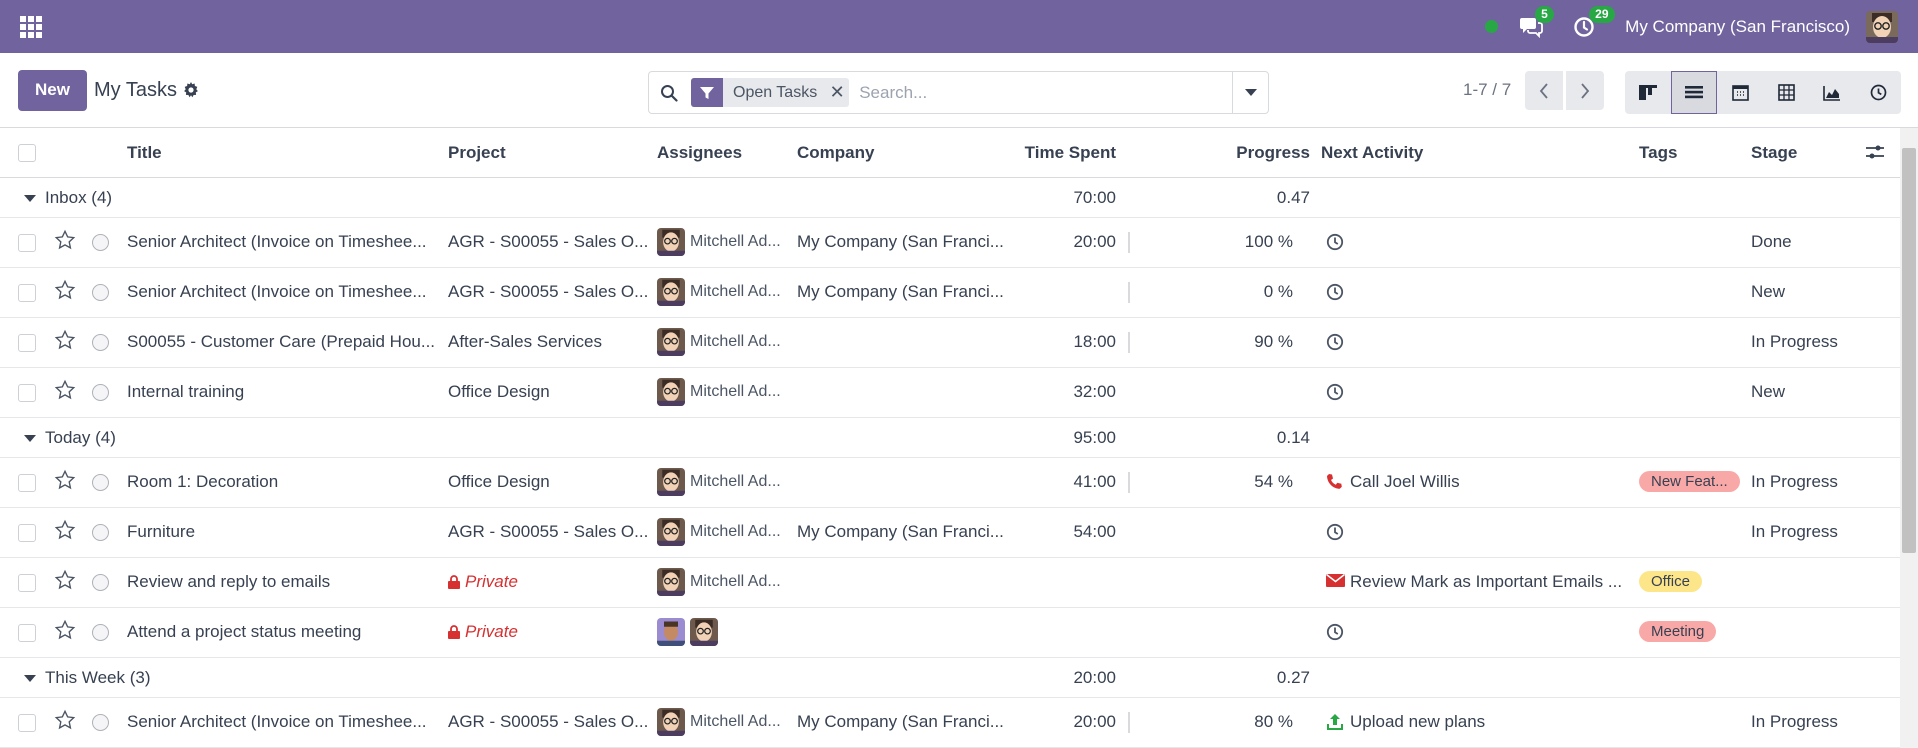 Image resolution: width=1918 pixels, height=748 pixels. What do you see at coordinates (1250, 92) in the screenshot?
I see `search-options-toggle` at bounding box center [1250, 92].